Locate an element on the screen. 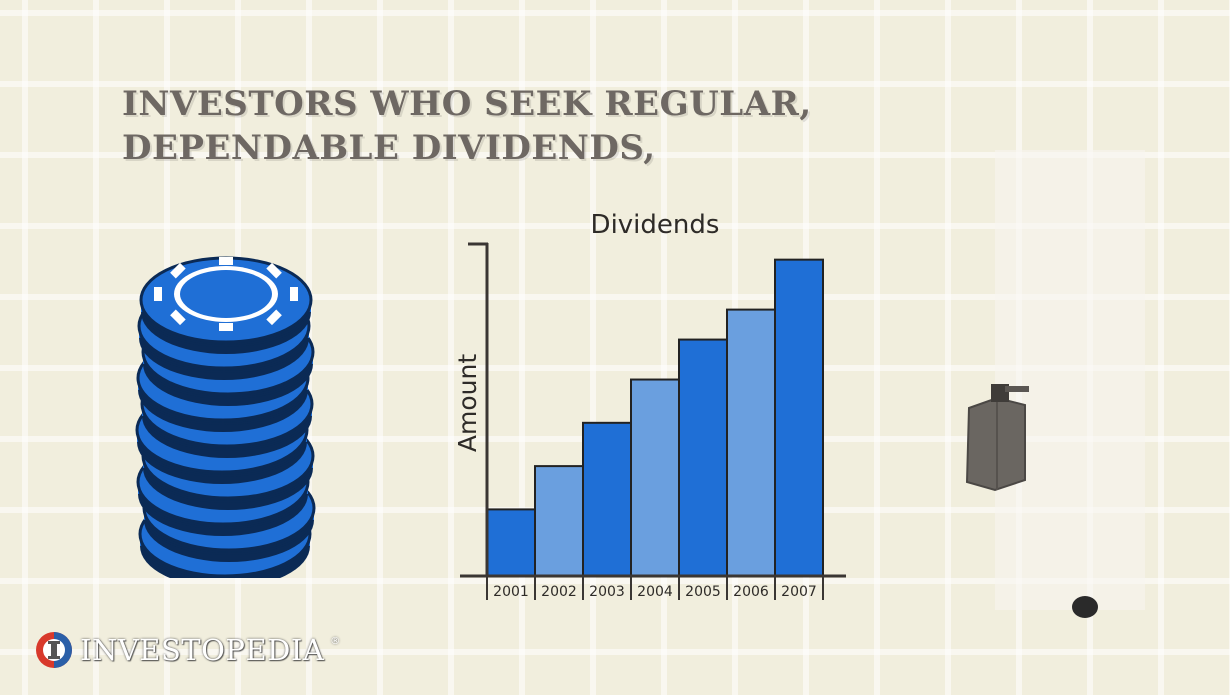 This screenshot has width=1230, height=695. bar-2004 is located at coordinates (655, 477).